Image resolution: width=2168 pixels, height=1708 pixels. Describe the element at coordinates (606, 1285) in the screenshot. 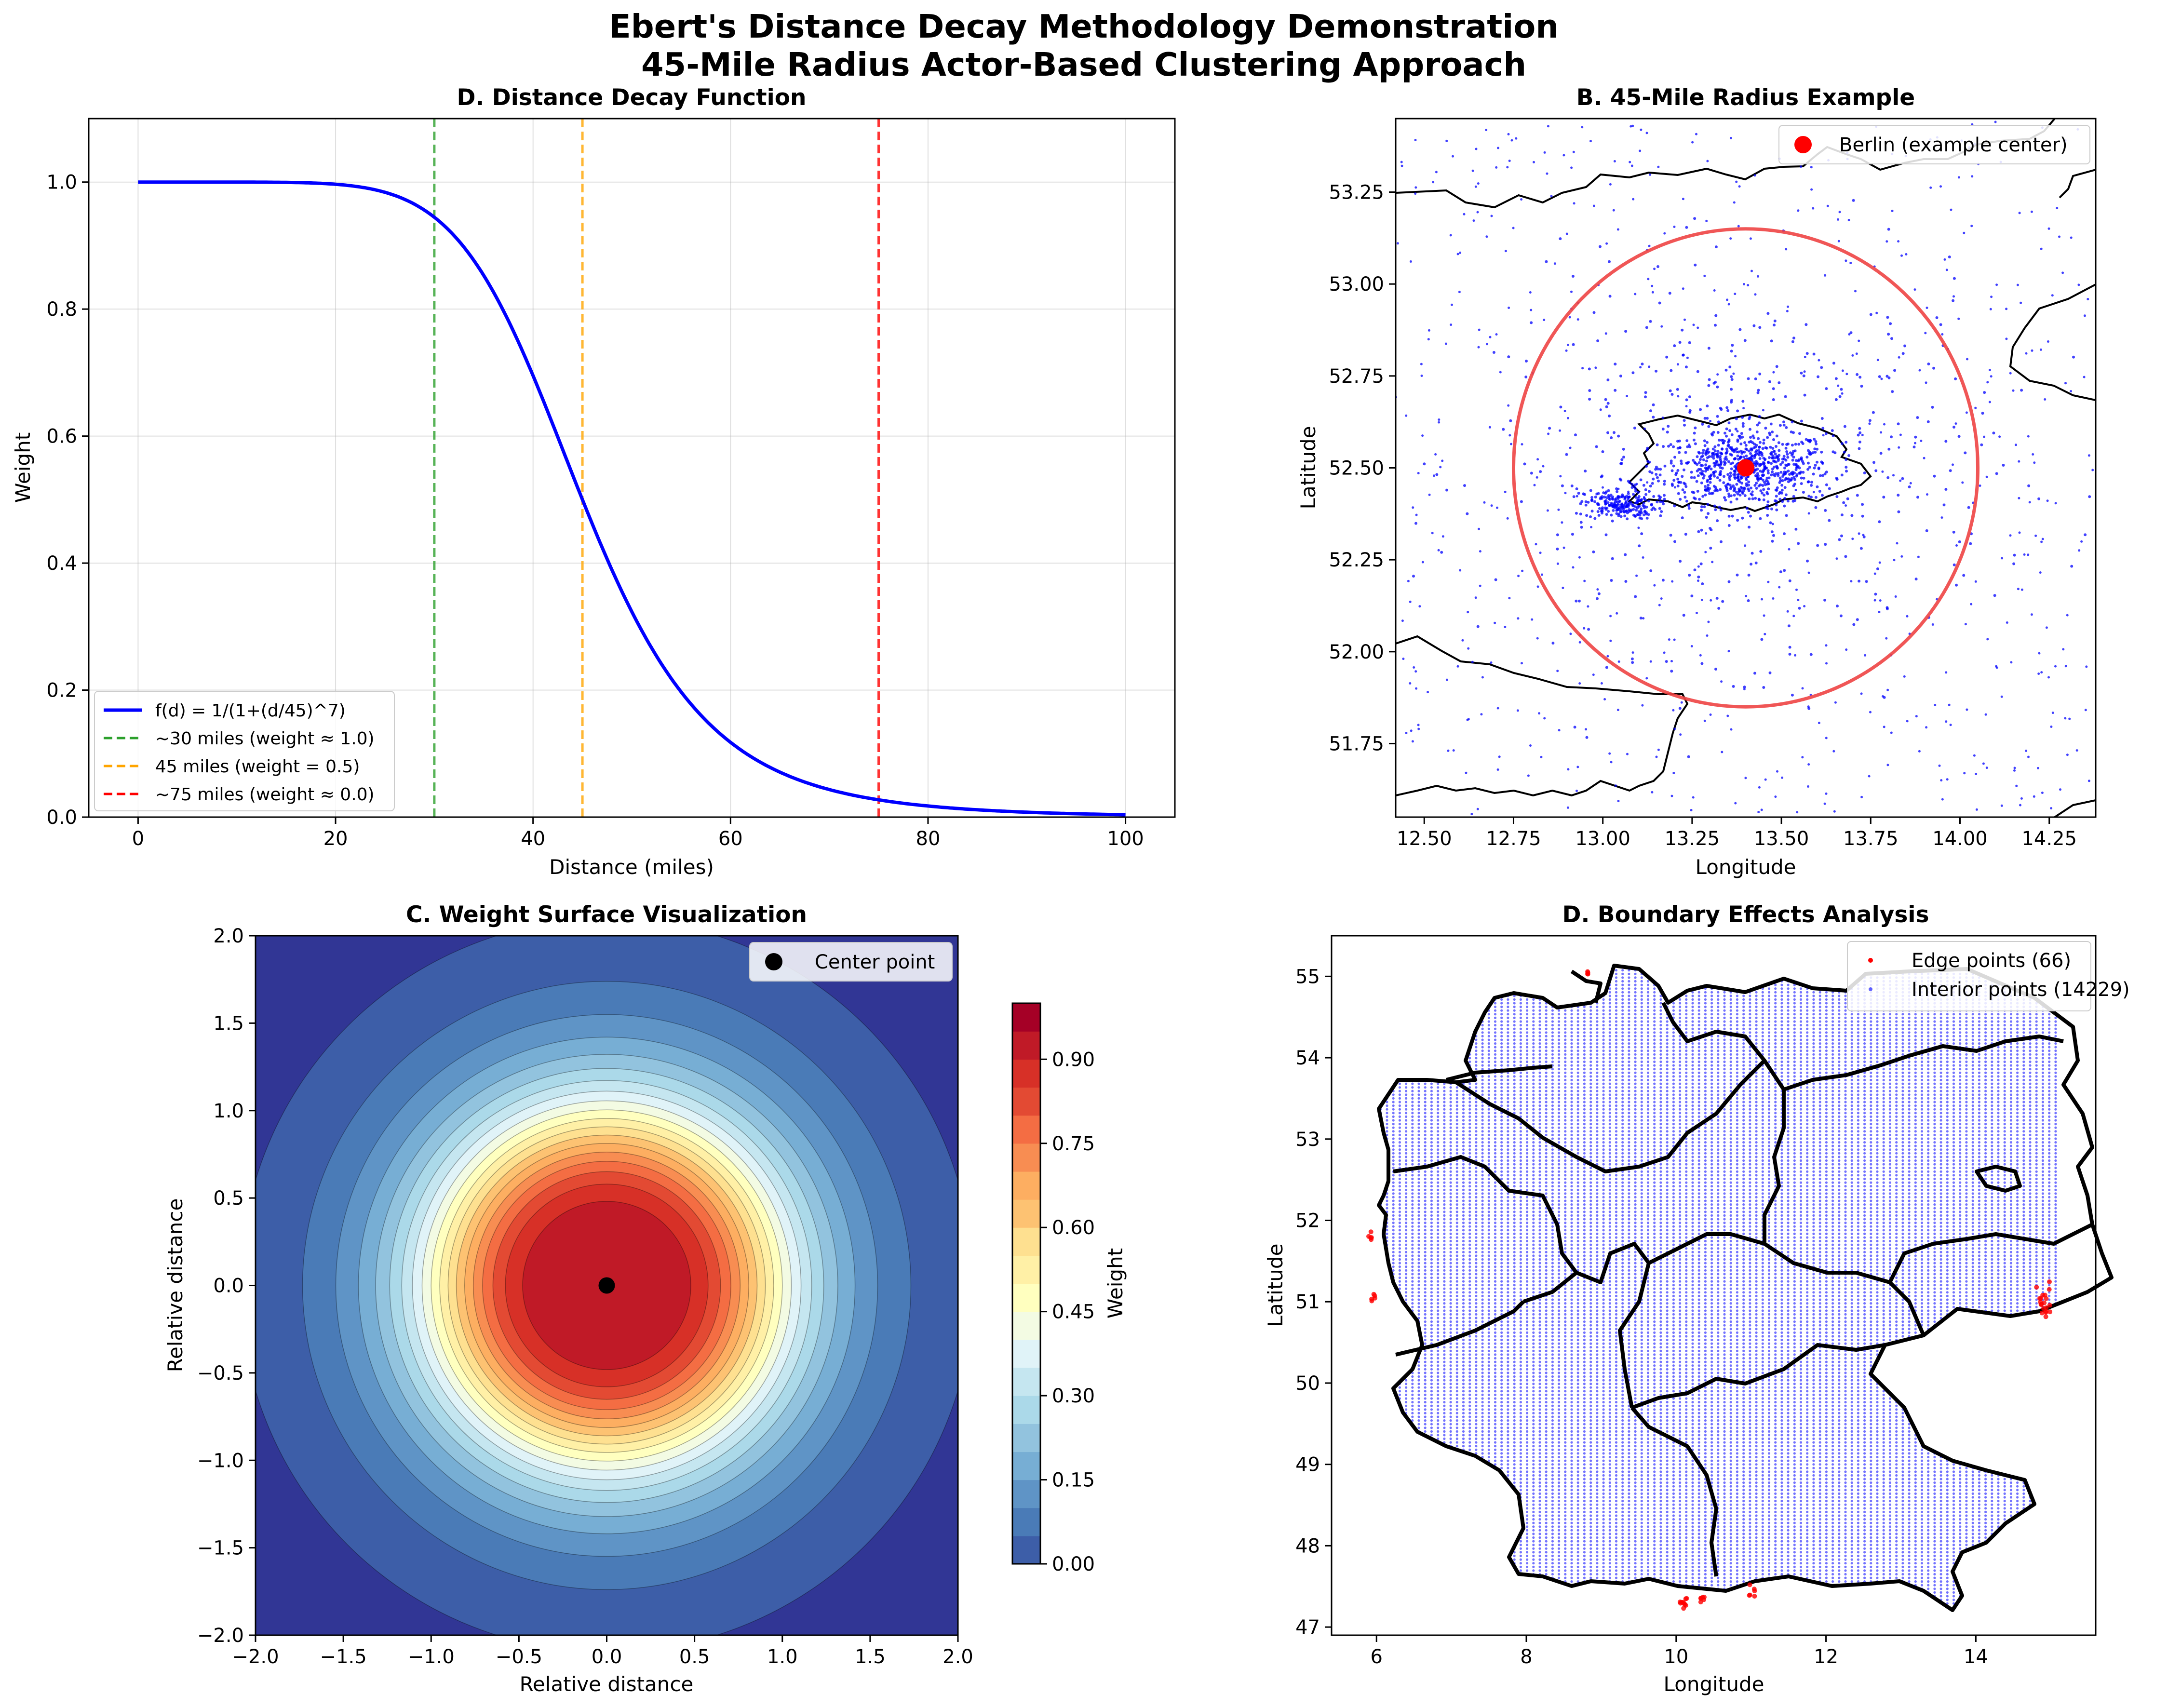

I see `surface-contour-line` at that location.